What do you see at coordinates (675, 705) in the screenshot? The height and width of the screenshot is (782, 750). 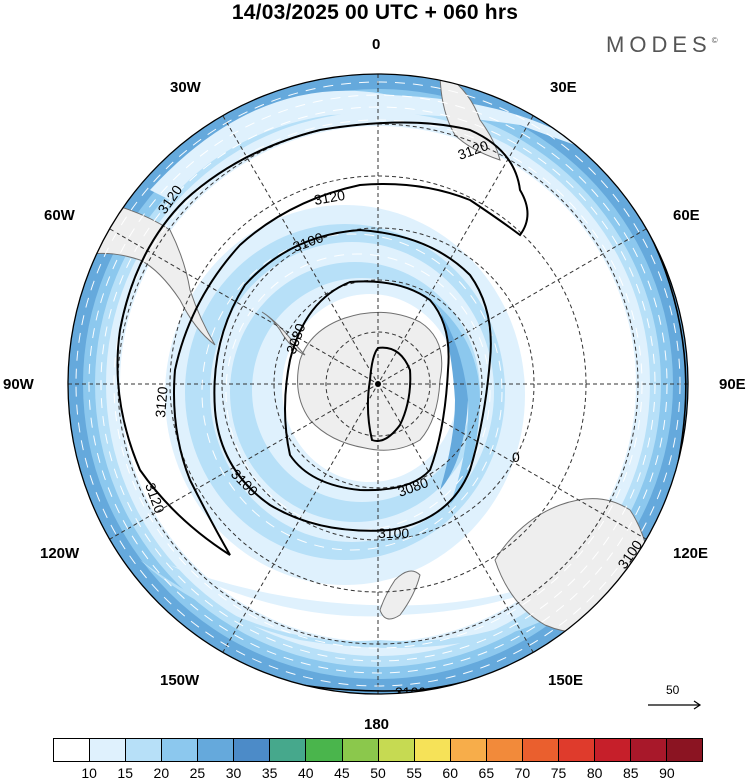 I see `reference-vector-arrow` at bounding box center [675, 705].